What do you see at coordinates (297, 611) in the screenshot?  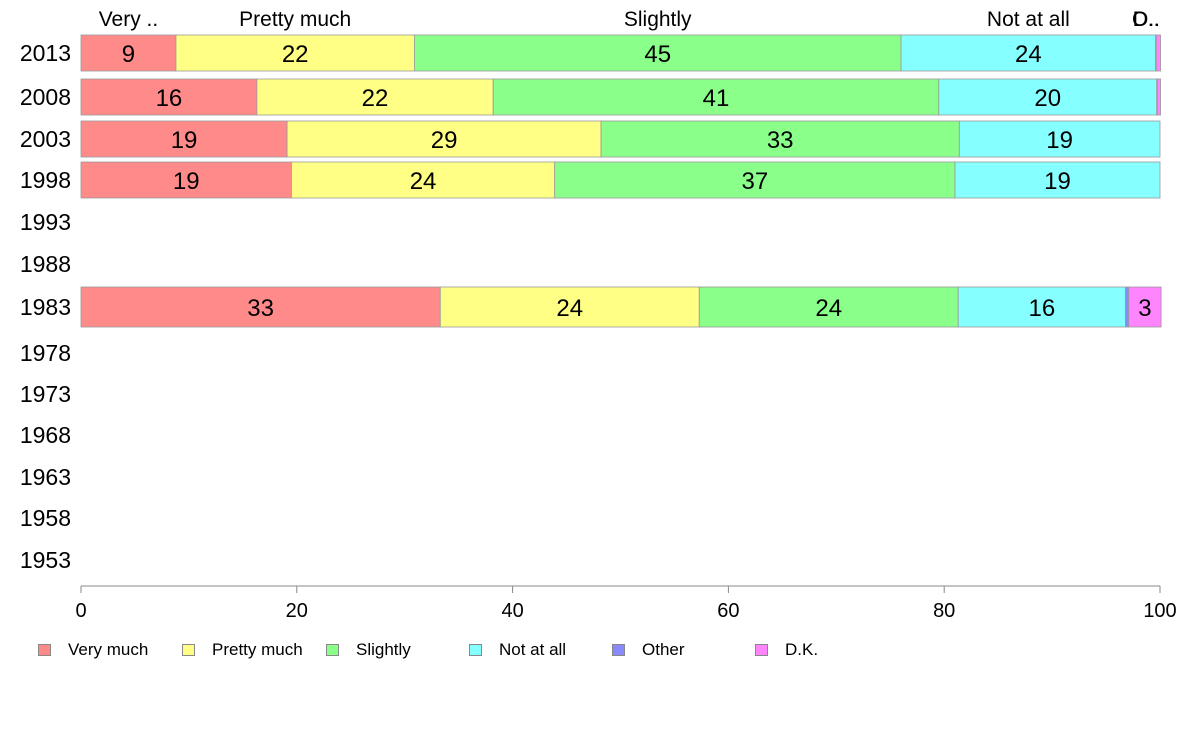 I see `x-tick-label-20: 20` at bounding box center [297, 611].